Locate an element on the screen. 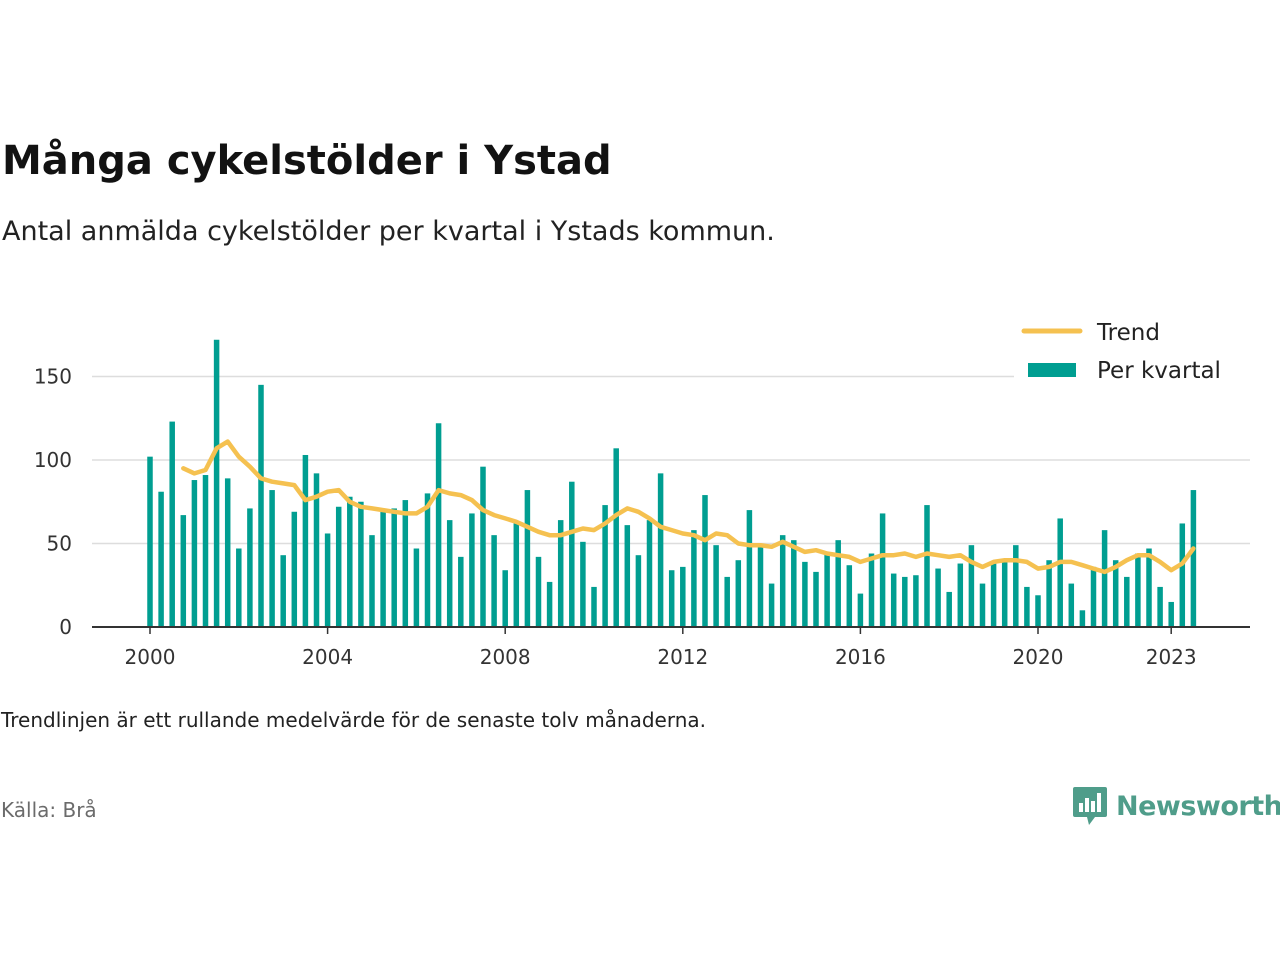  x-tick-label: 2008 is located at coordinates (505, 657).